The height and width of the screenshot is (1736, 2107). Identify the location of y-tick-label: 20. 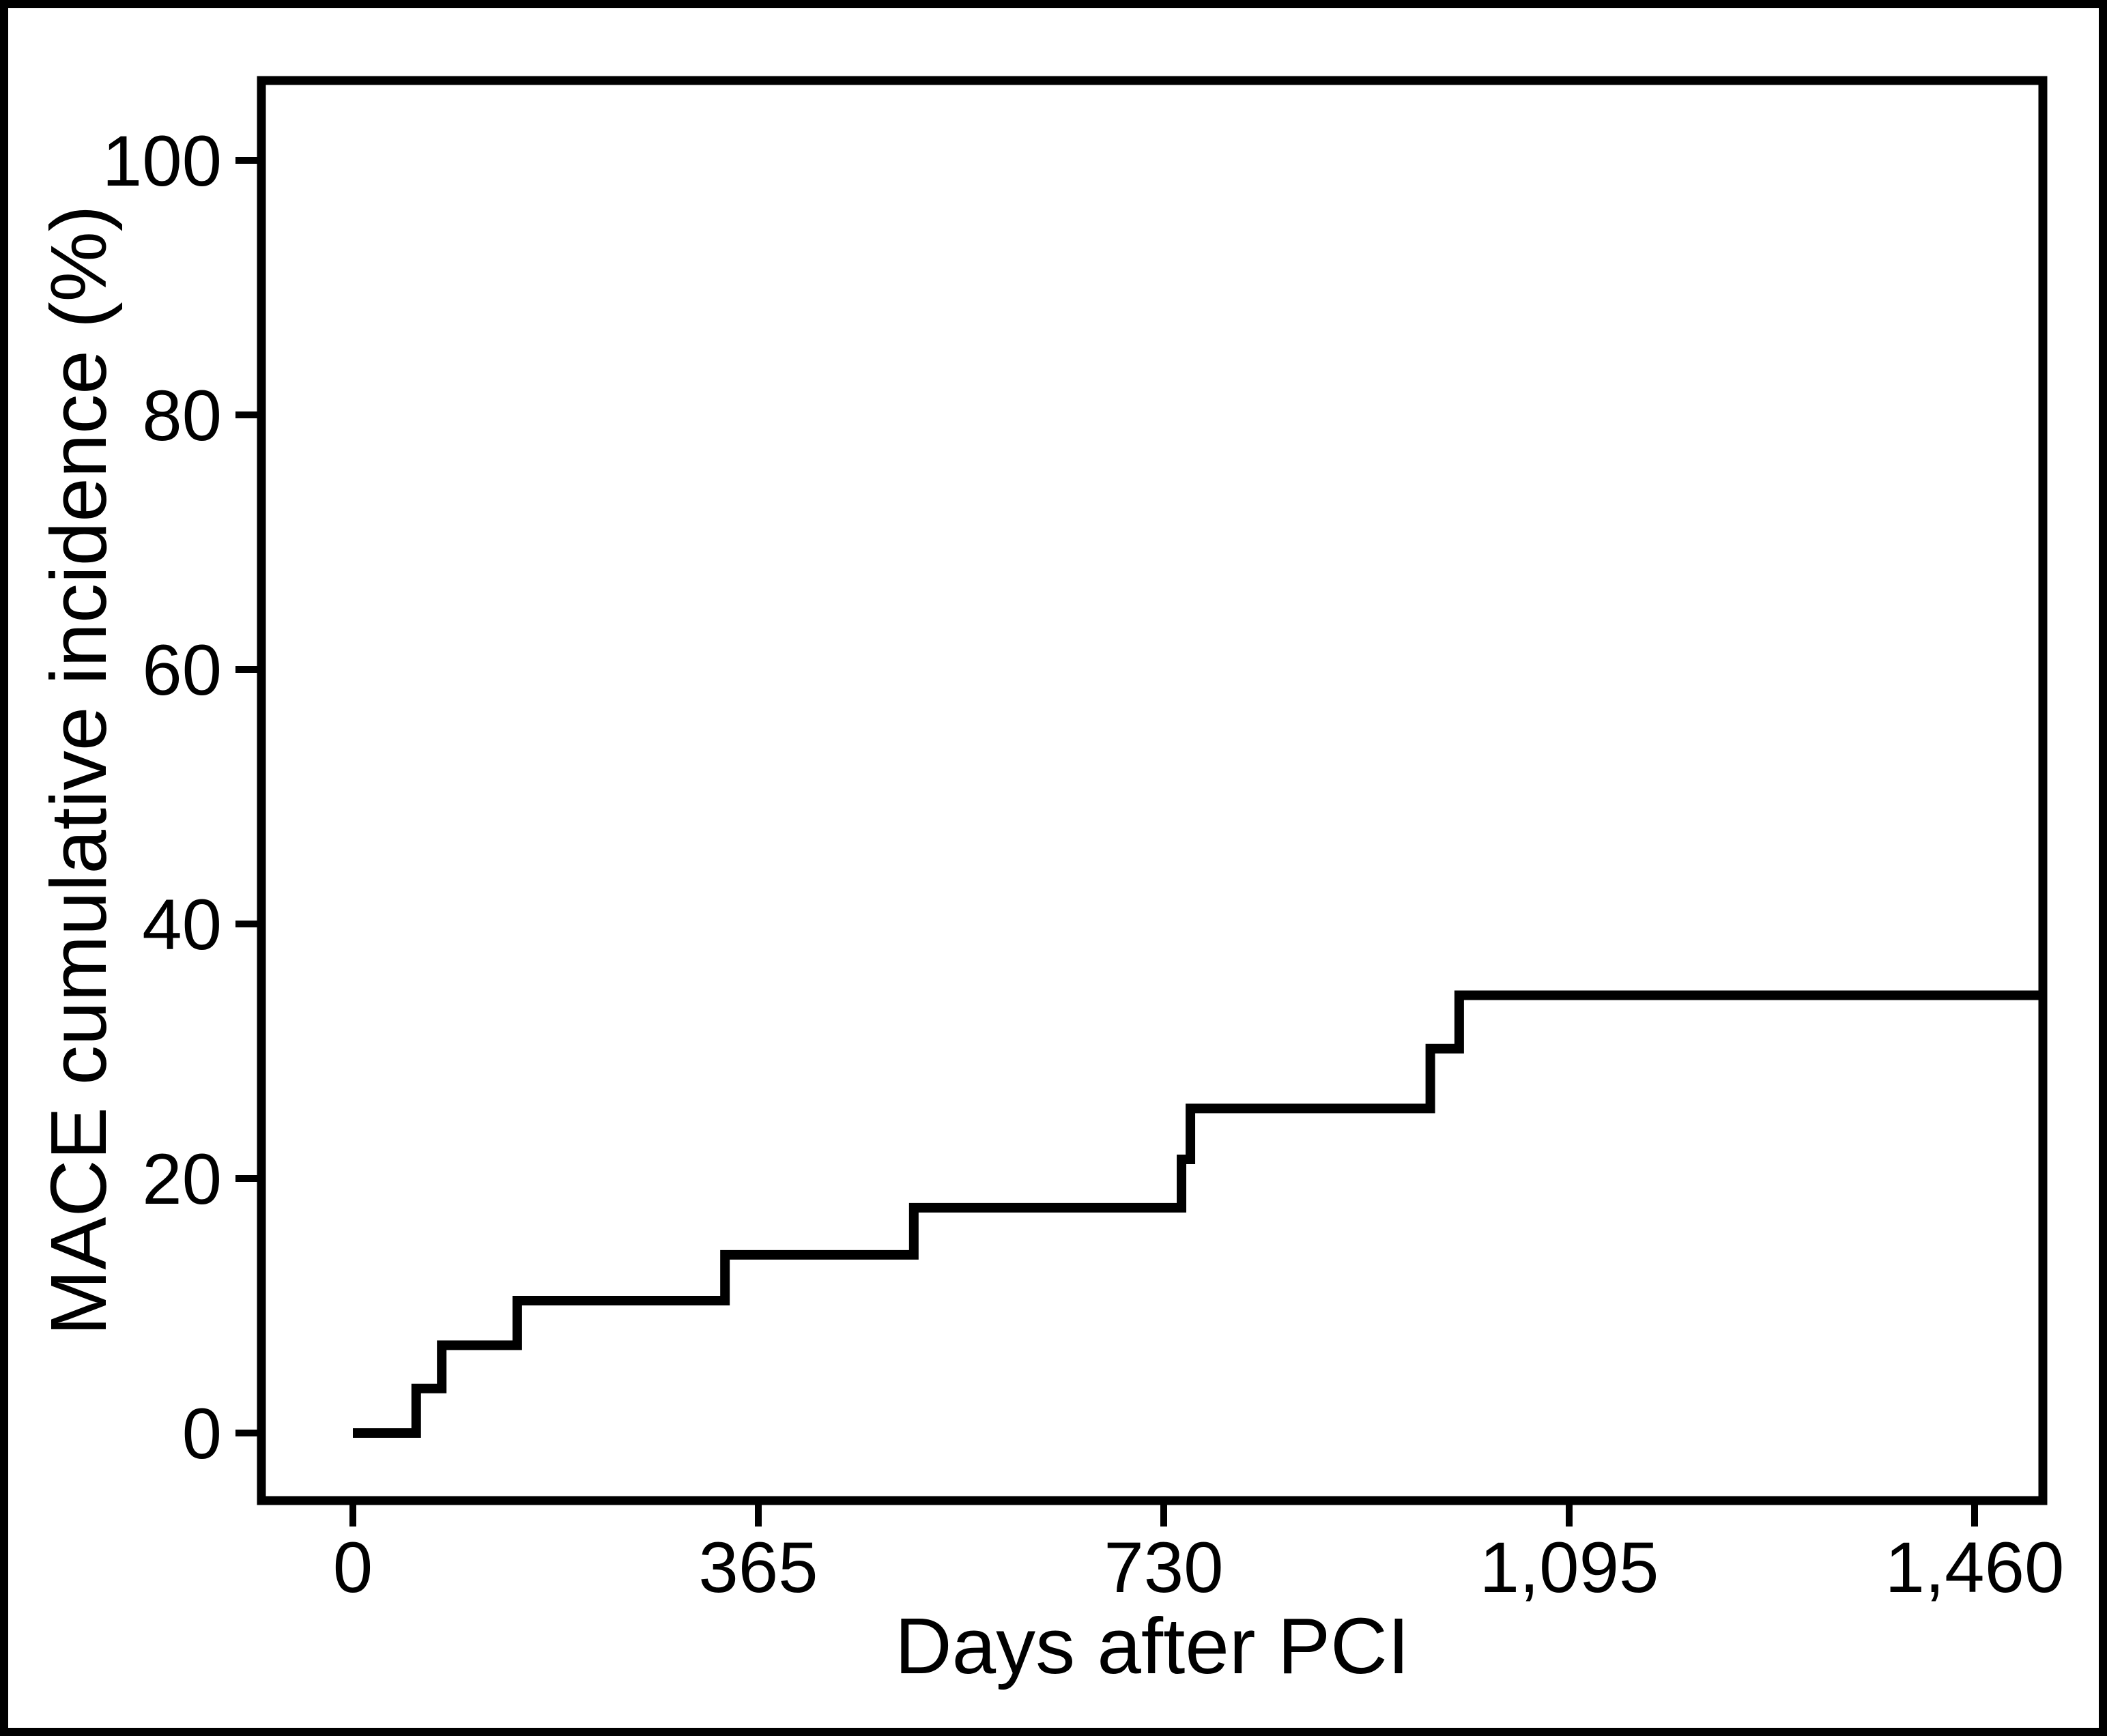
(182, 1179).